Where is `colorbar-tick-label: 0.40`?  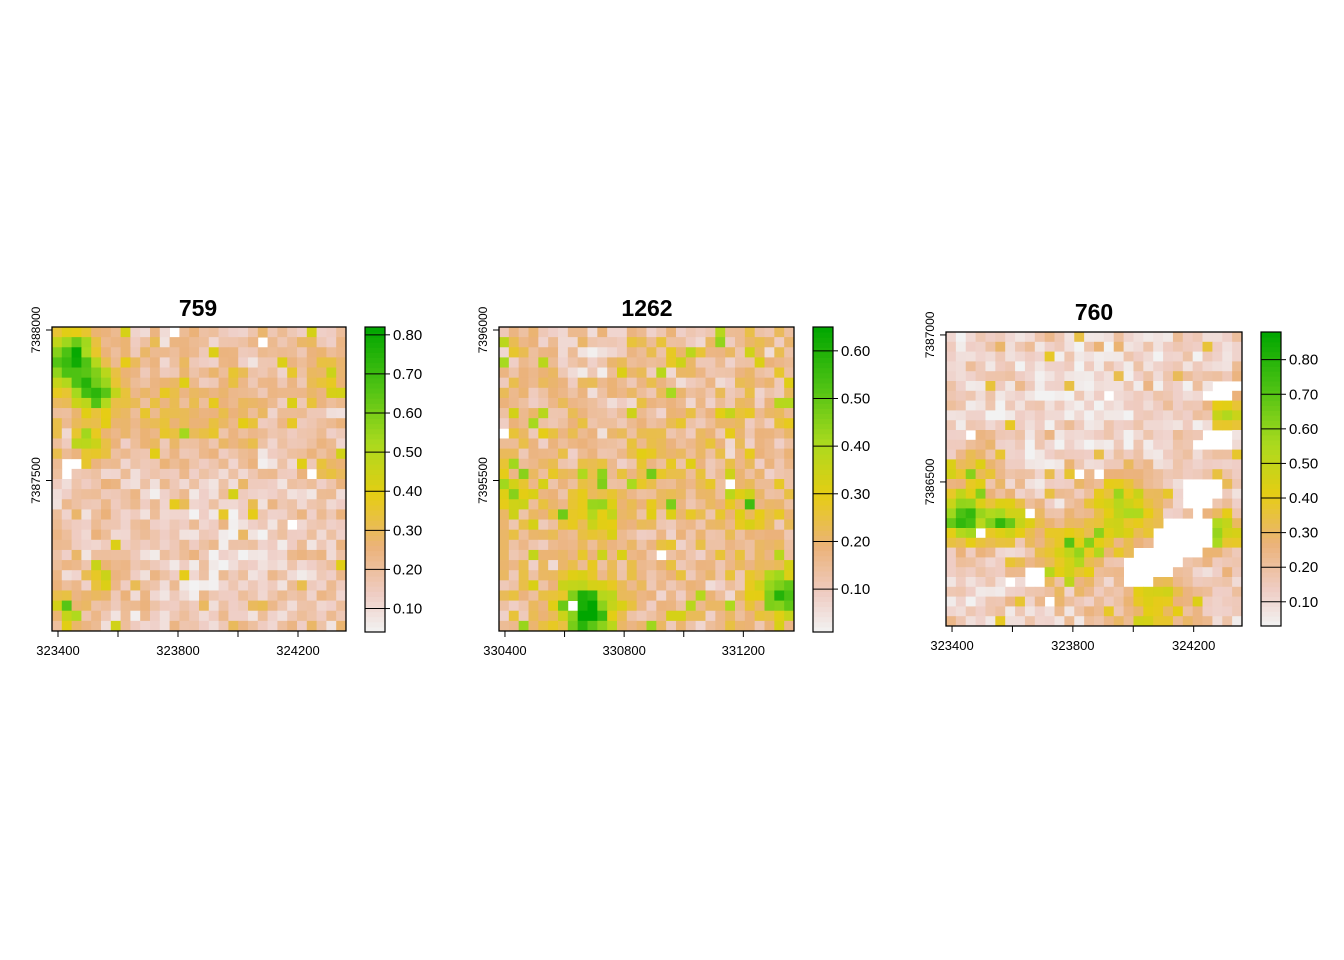 colorbar-tick-label: 0.40 is located at coordinates (407, 491).